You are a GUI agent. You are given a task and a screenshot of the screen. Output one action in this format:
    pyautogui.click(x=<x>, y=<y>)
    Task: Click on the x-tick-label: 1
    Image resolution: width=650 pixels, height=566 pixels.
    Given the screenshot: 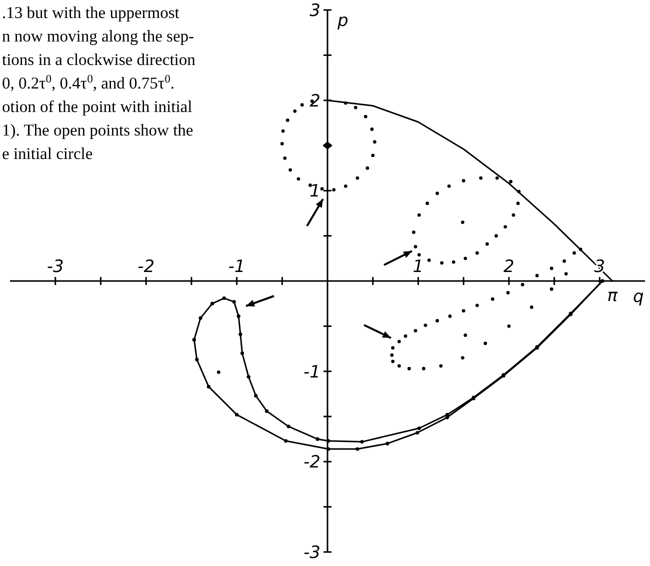 What is the action you would take?
    pyautogui.click(x=418, y=267)
    